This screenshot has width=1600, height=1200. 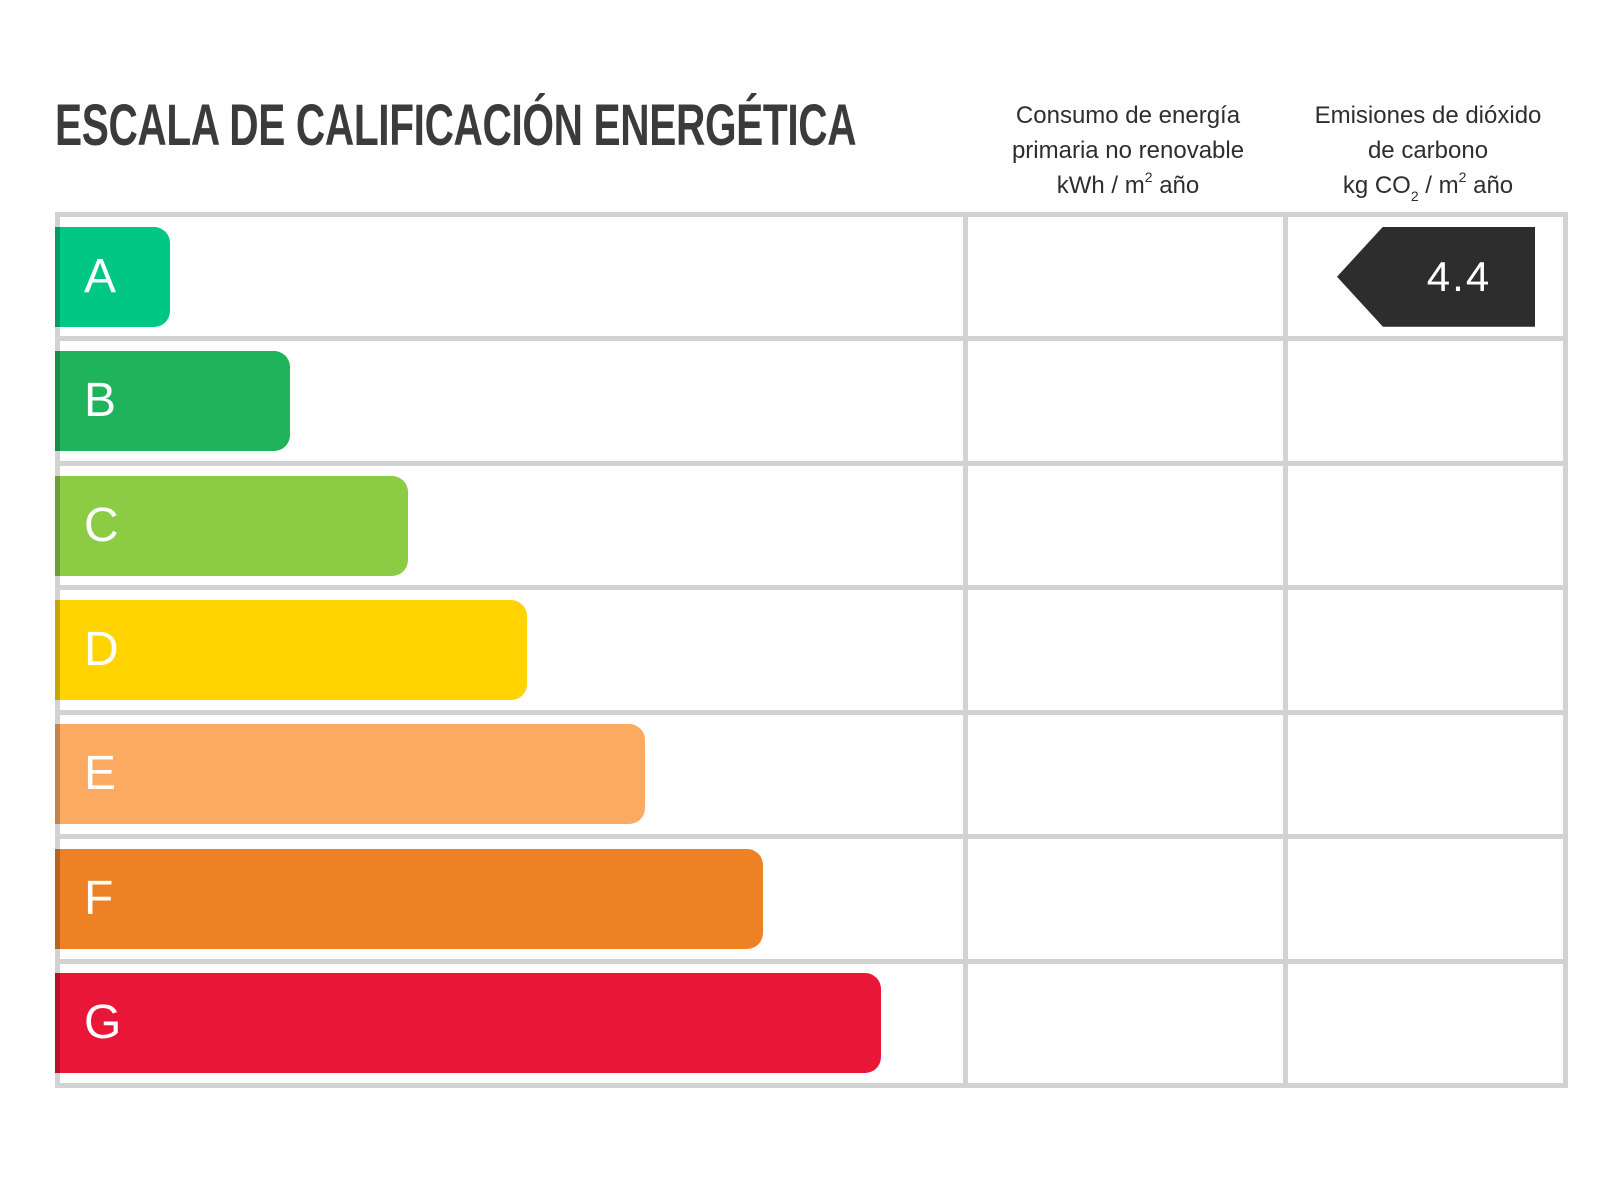 What do you see at coordinates (509, 277) in the screenshot?
I see `rating-row-a-bar-cell: A` at bounding box center [509, 277].